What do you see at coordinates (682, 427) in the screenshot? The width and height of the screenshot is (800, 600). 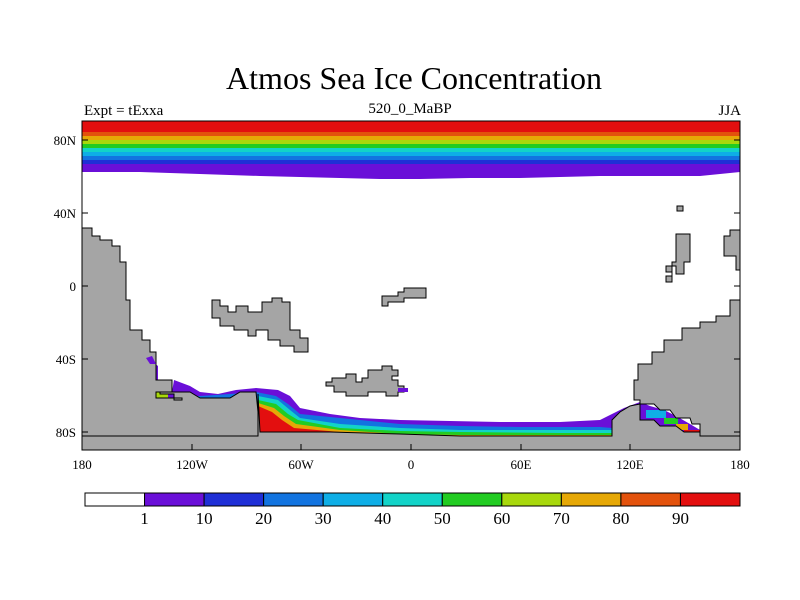 I see `australia-ice-orange` at bounding box center [682, 427].